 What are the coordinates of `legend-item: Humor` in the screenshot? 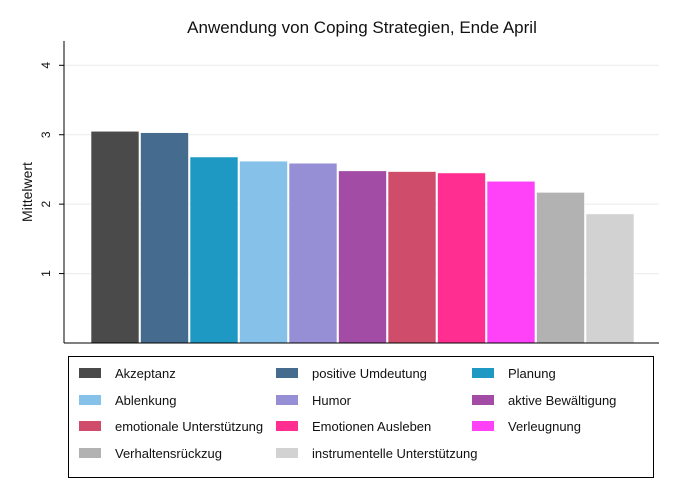 It's located at (314, 400).